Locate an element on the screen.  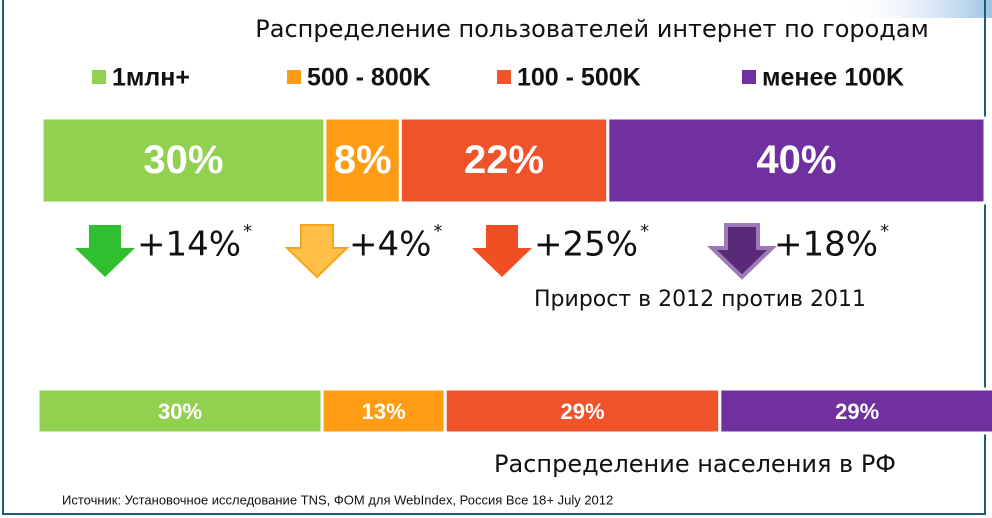
bar-value-label: 8% is located at coordinates (363, 160).